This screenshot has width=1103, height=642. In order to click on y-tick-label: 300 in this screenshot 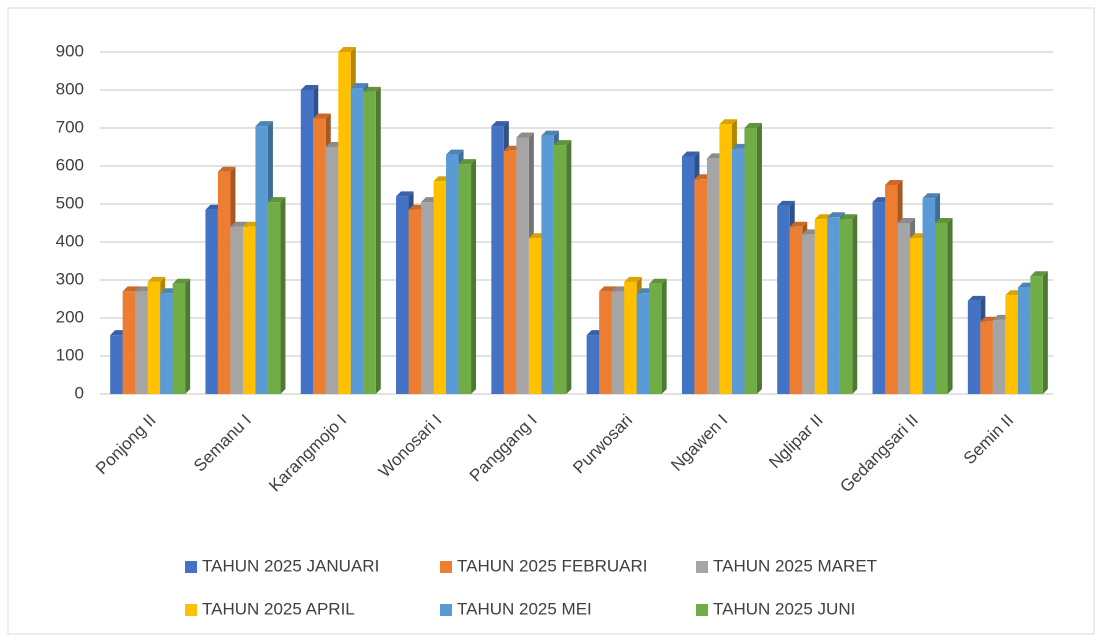, I will do `click(70, 278)`.